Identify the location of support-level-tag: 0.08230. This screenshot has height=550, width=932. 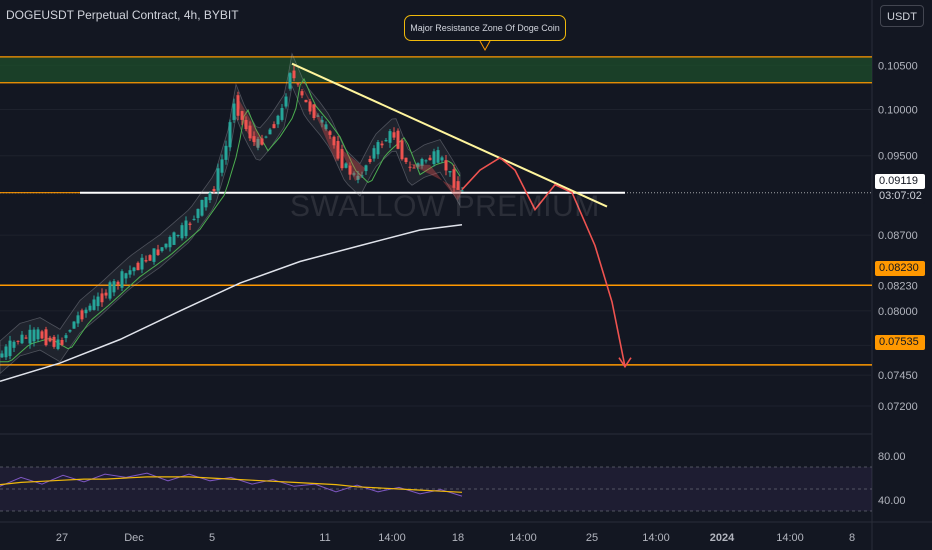
(900, 268).